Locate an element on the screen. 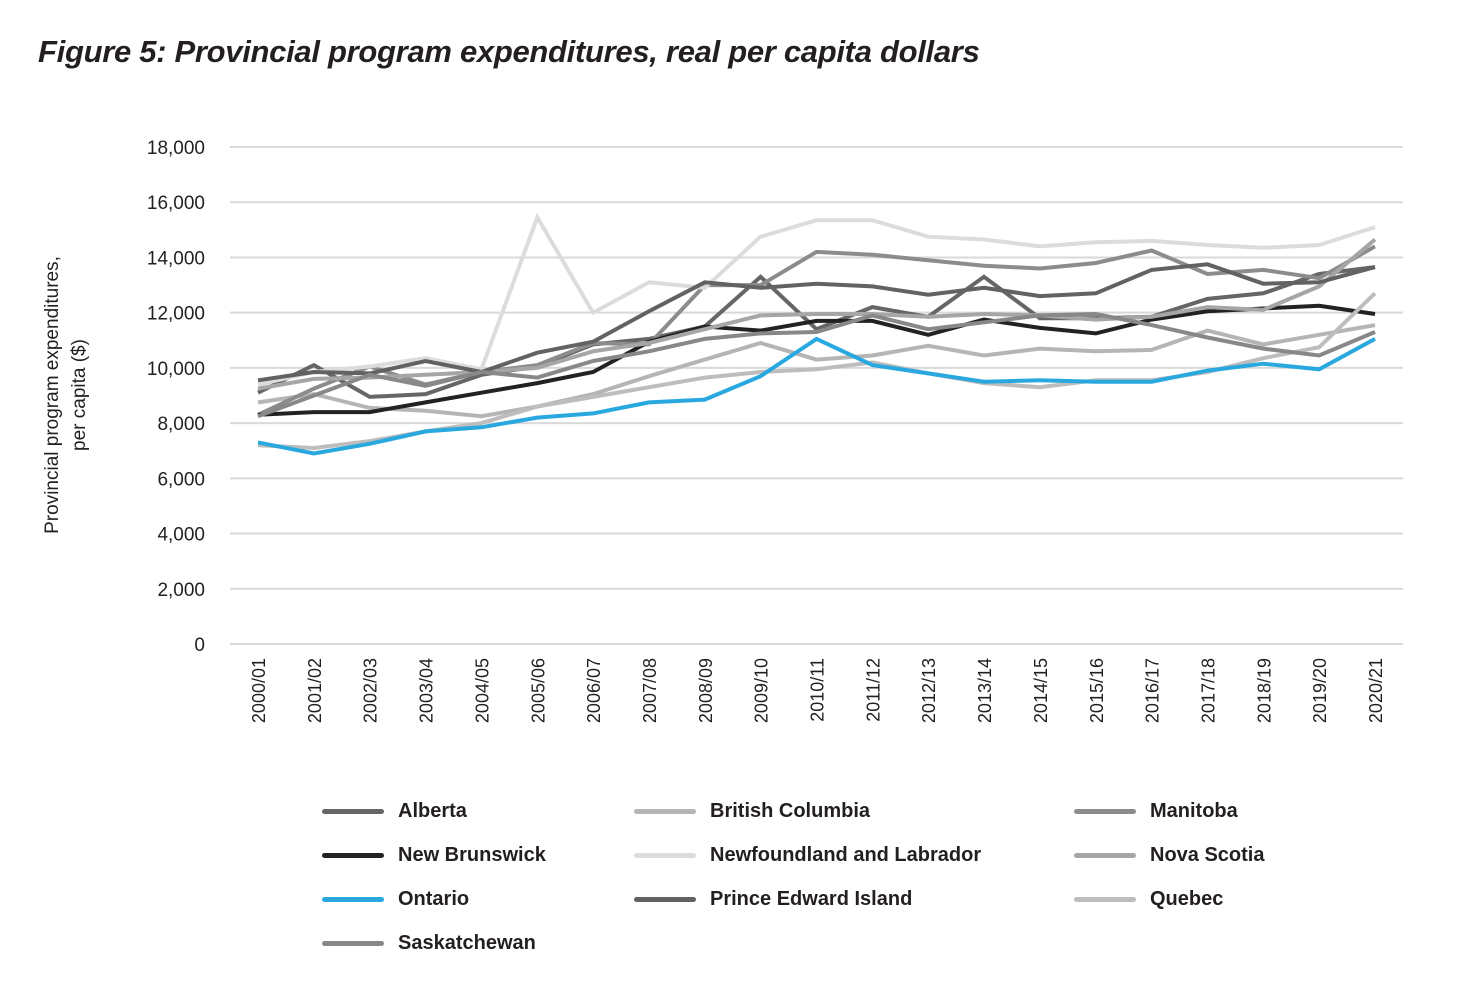 Image resolution: width=1477 pixels, height=1006 pixels. legend-label: Prince Edward Island is located at coordinates (811, 898).